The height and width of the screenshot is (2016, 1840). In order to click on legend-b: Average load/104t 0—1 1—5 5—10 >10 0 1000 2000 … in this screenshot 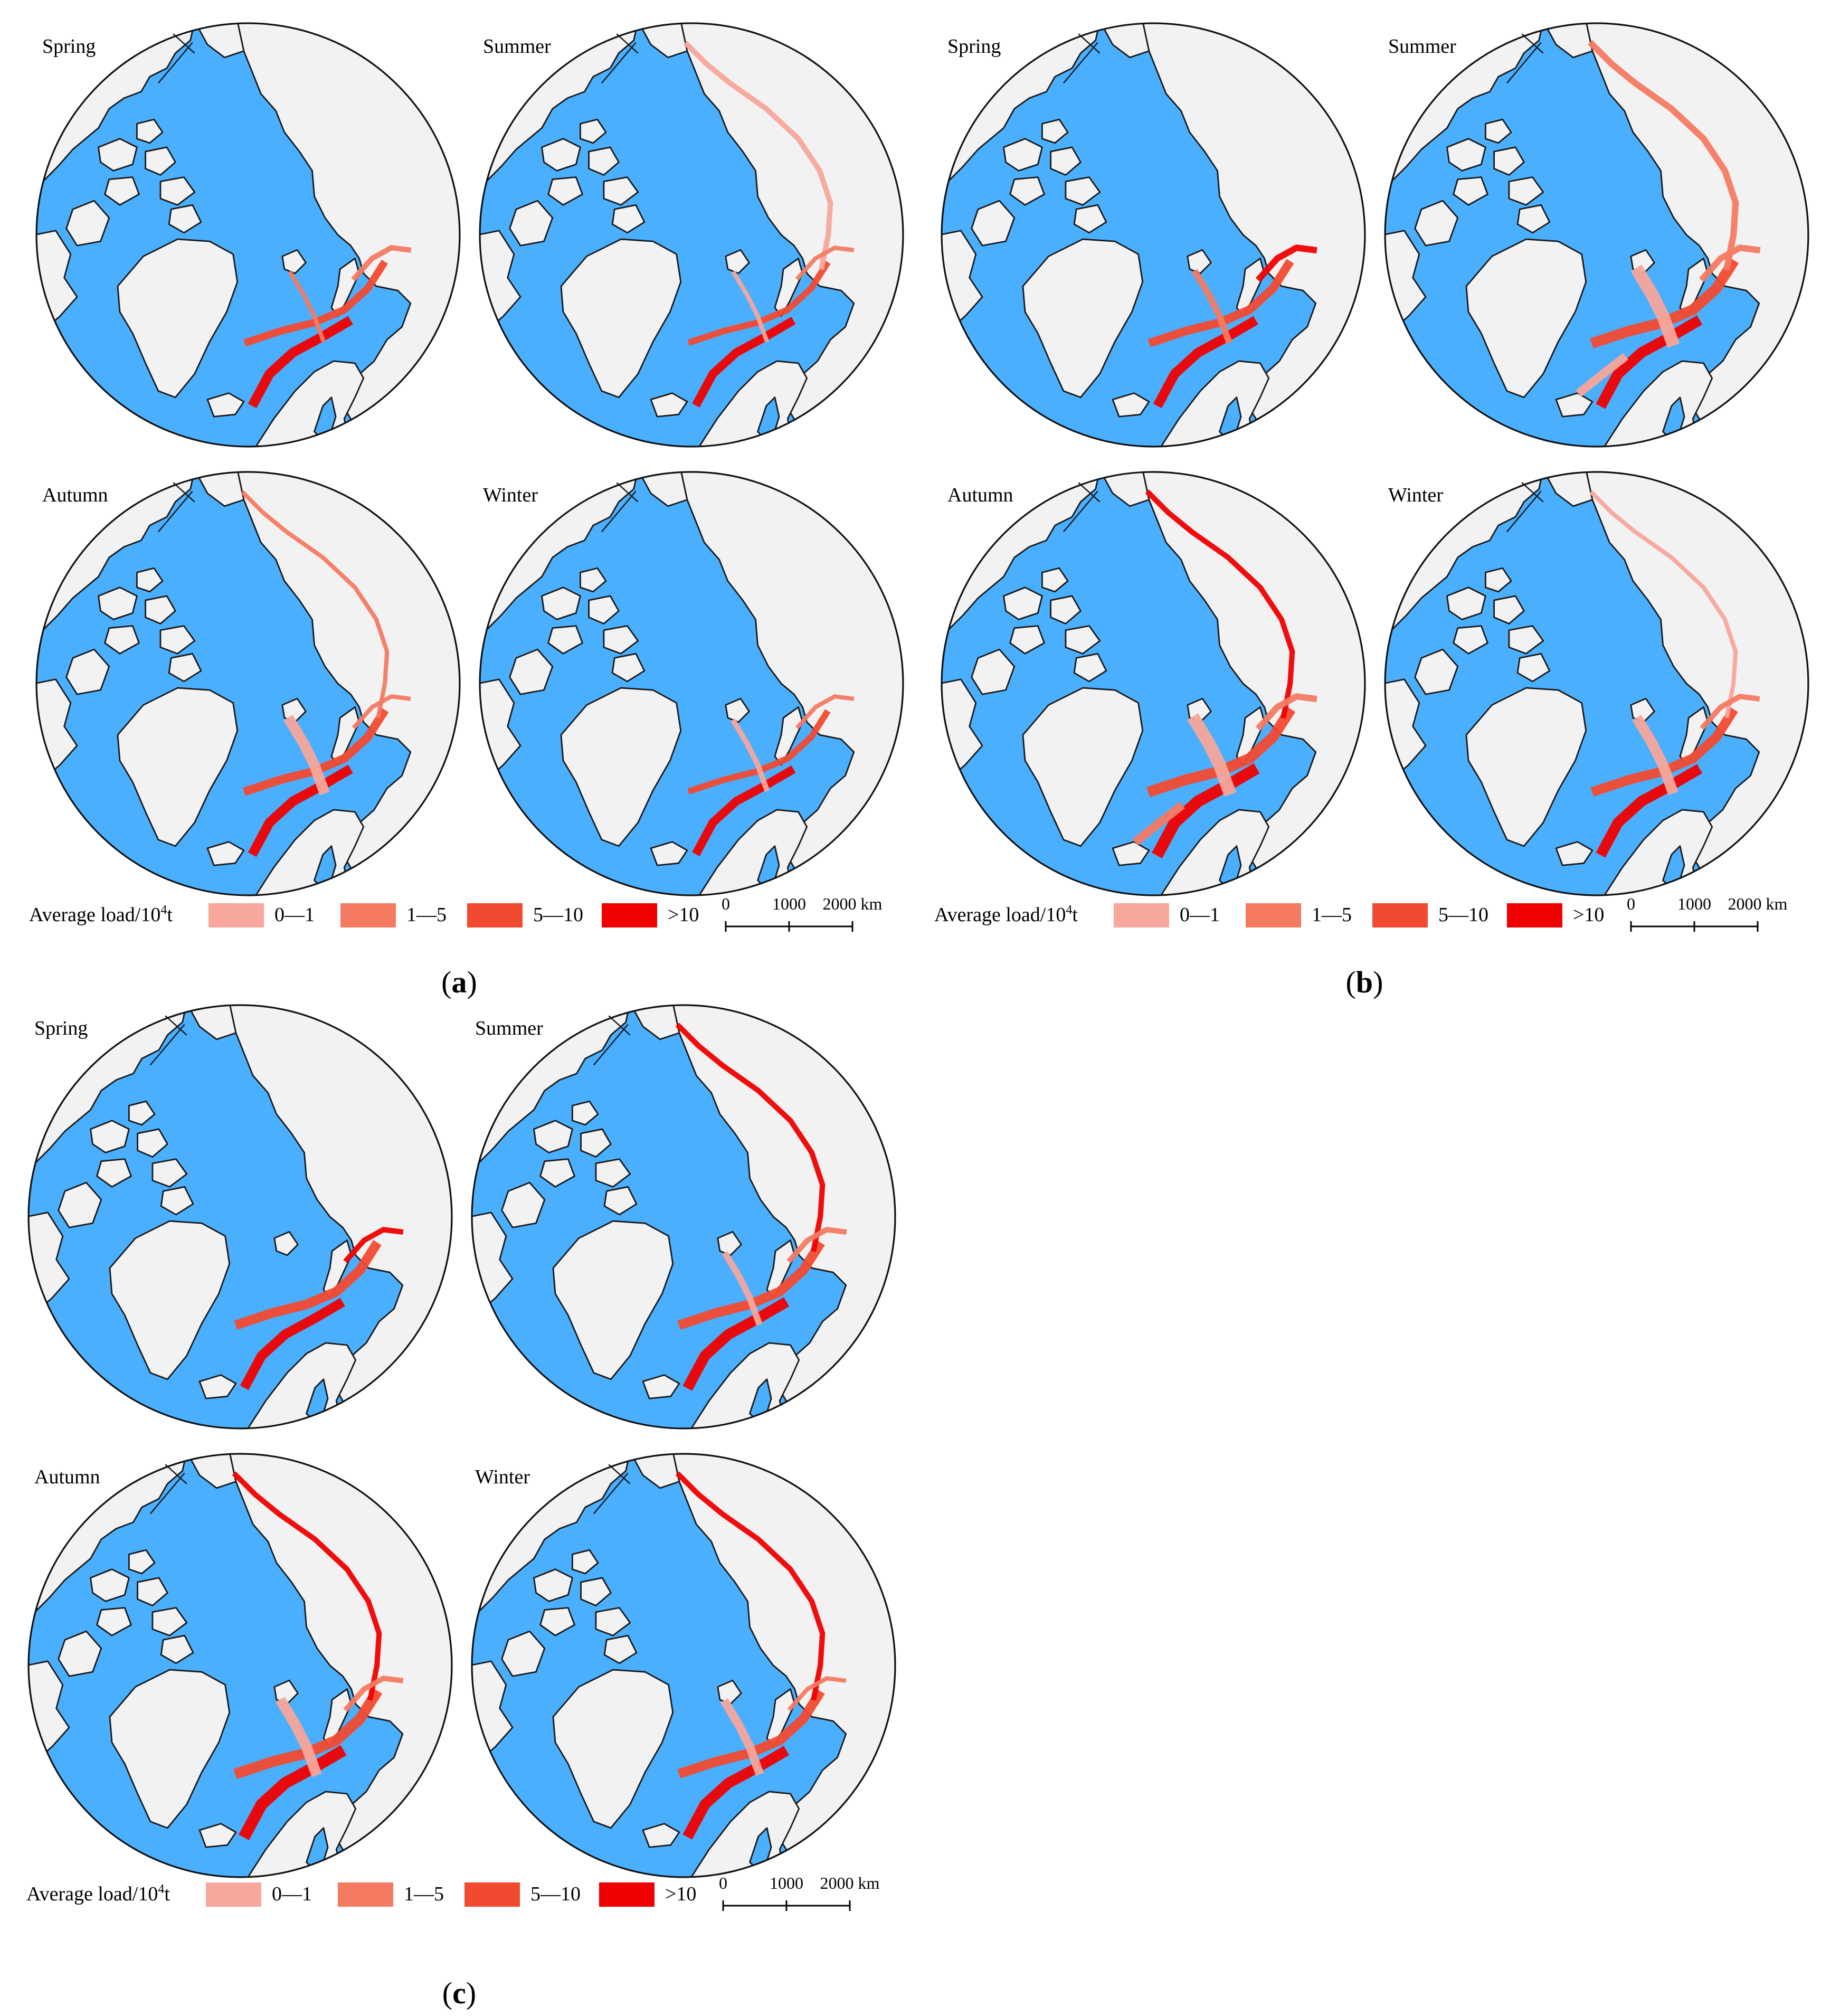, I will do `click(1361, 913)`.